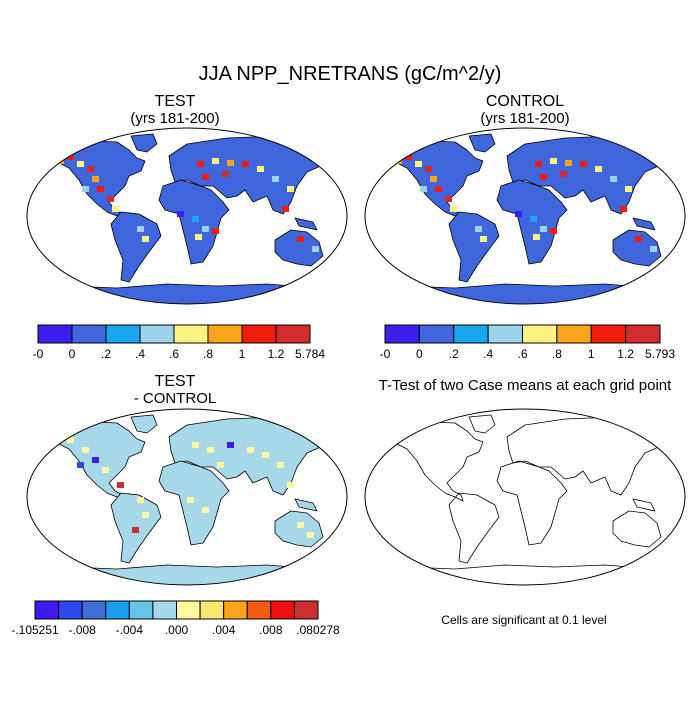 This screenshot has width=700, height=705. I want to click on colorbar-label: .2, so click(106, 354).